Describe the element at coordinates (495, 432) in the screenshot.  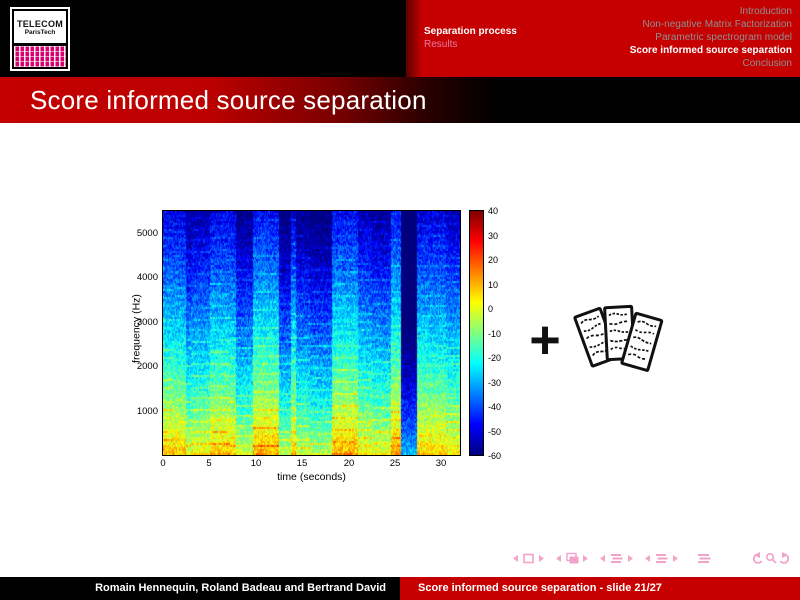
I see `colorbar-tick: -50` at that location.